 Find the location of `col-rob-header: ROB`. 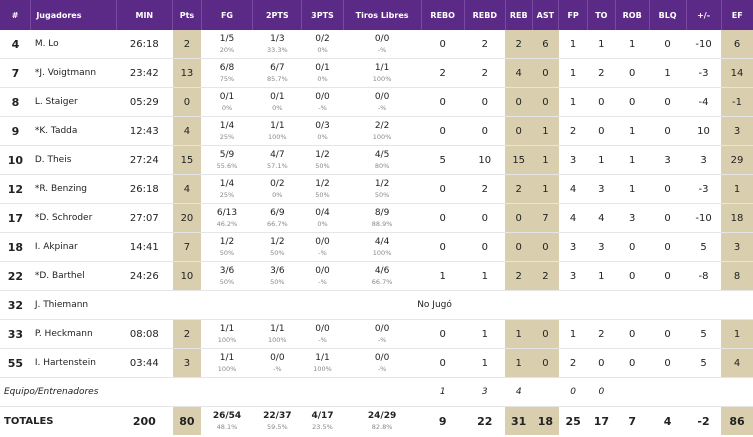

col-rob-header: ROB is located at coordinates (632, 15).